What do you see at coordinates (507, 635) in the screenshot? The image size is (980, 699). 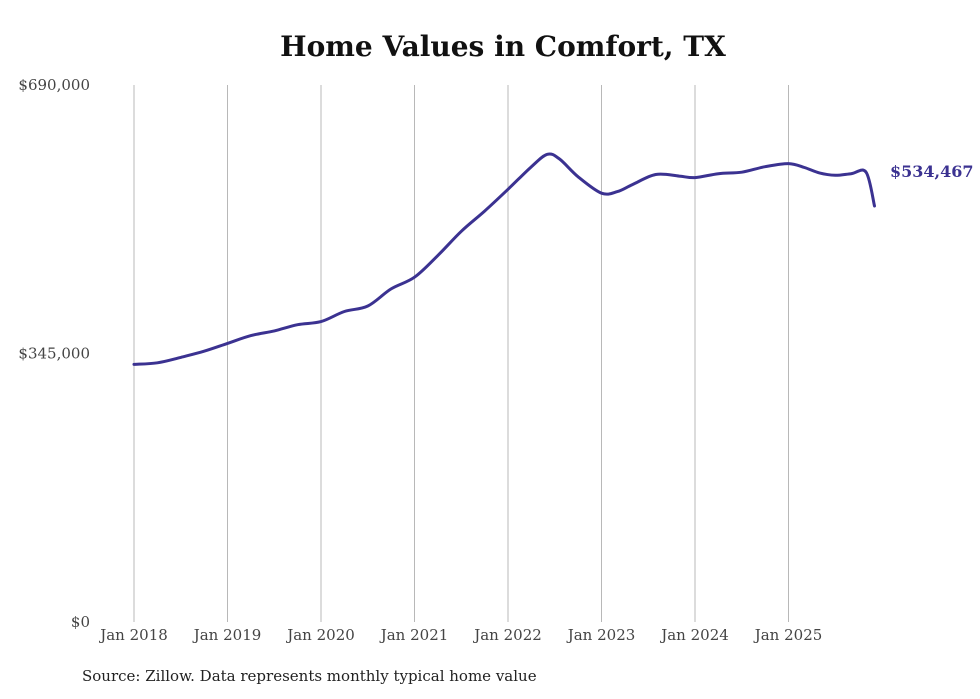 I see `x-tick-label: Jan 2022` at bounding box center [507, 635].